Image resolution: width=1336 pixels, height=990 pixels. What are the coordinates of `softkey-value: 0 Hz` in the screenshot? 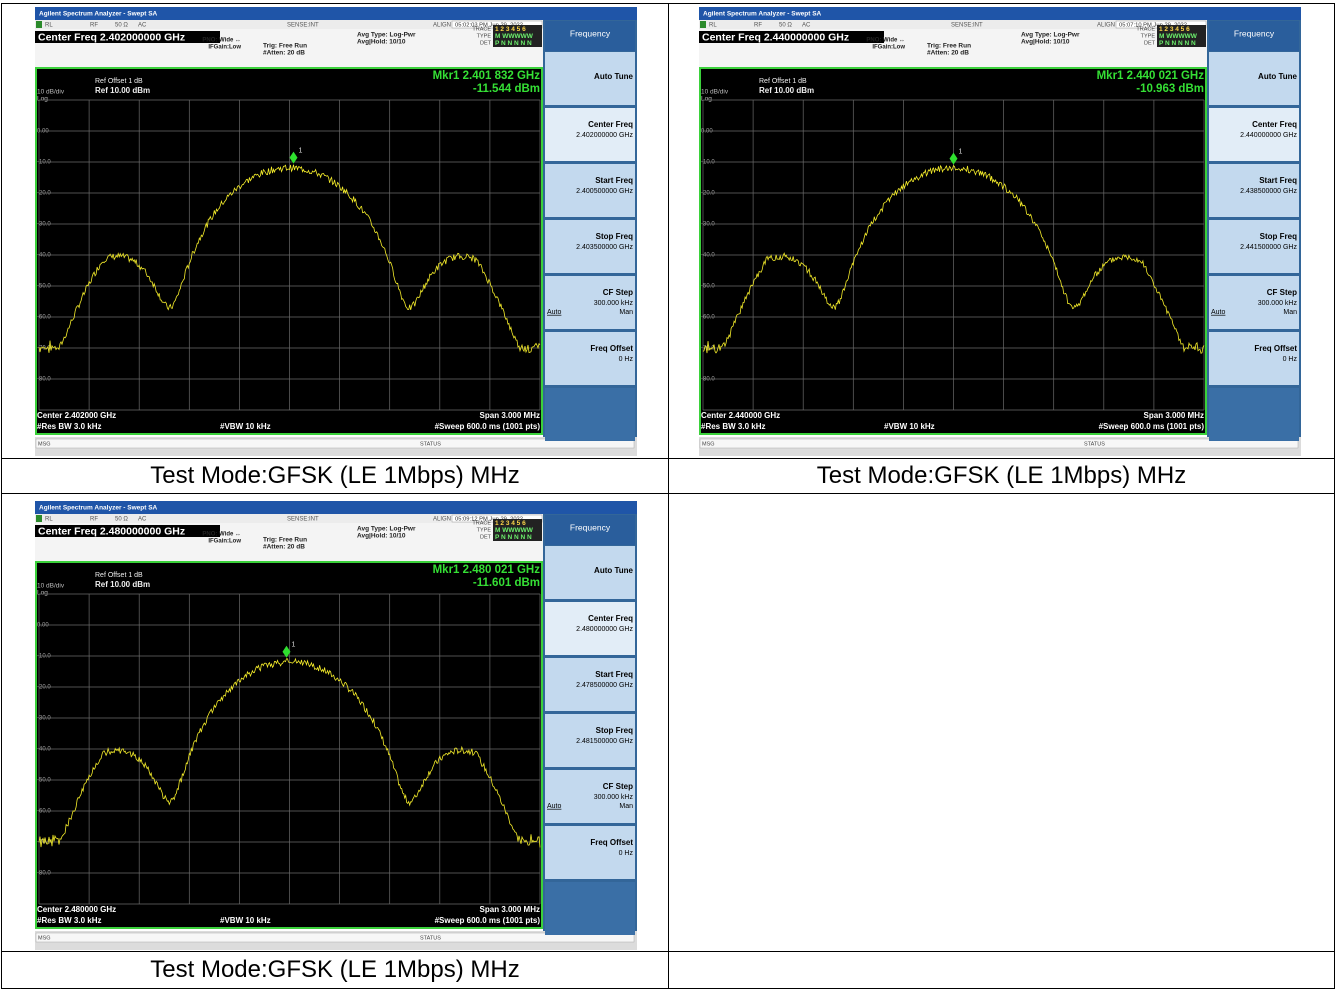 It's located at (1290, 359).